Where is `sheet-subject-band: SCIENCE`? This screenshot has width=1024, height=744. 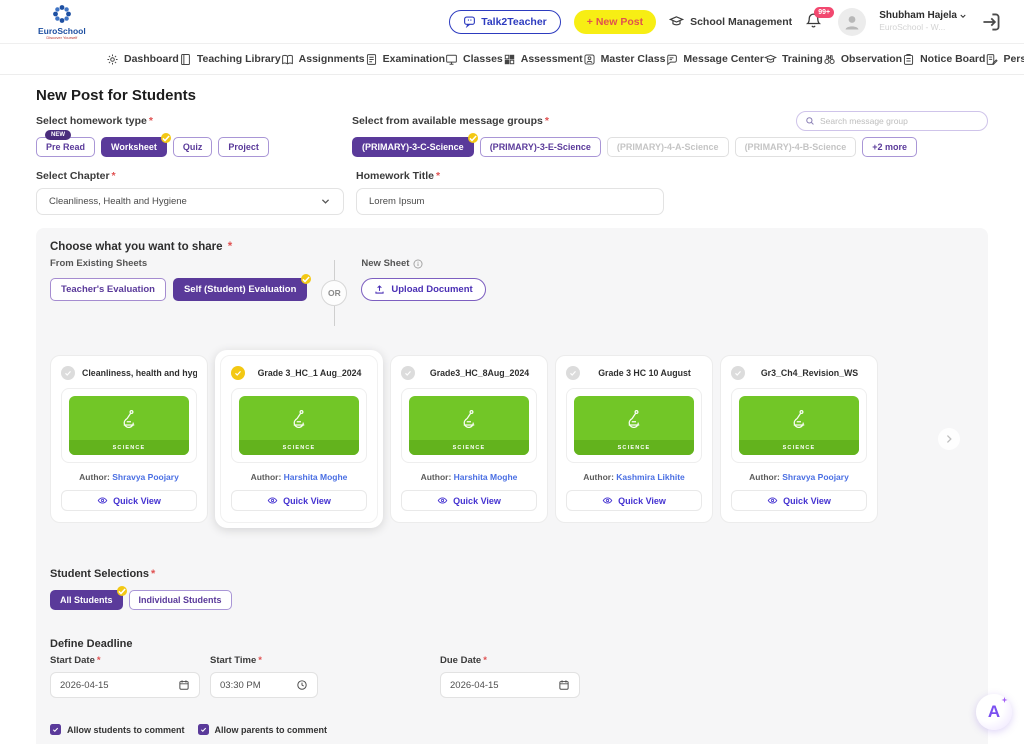
sheet-subject-band: SCIENCE is located at coordinates (634, 447).